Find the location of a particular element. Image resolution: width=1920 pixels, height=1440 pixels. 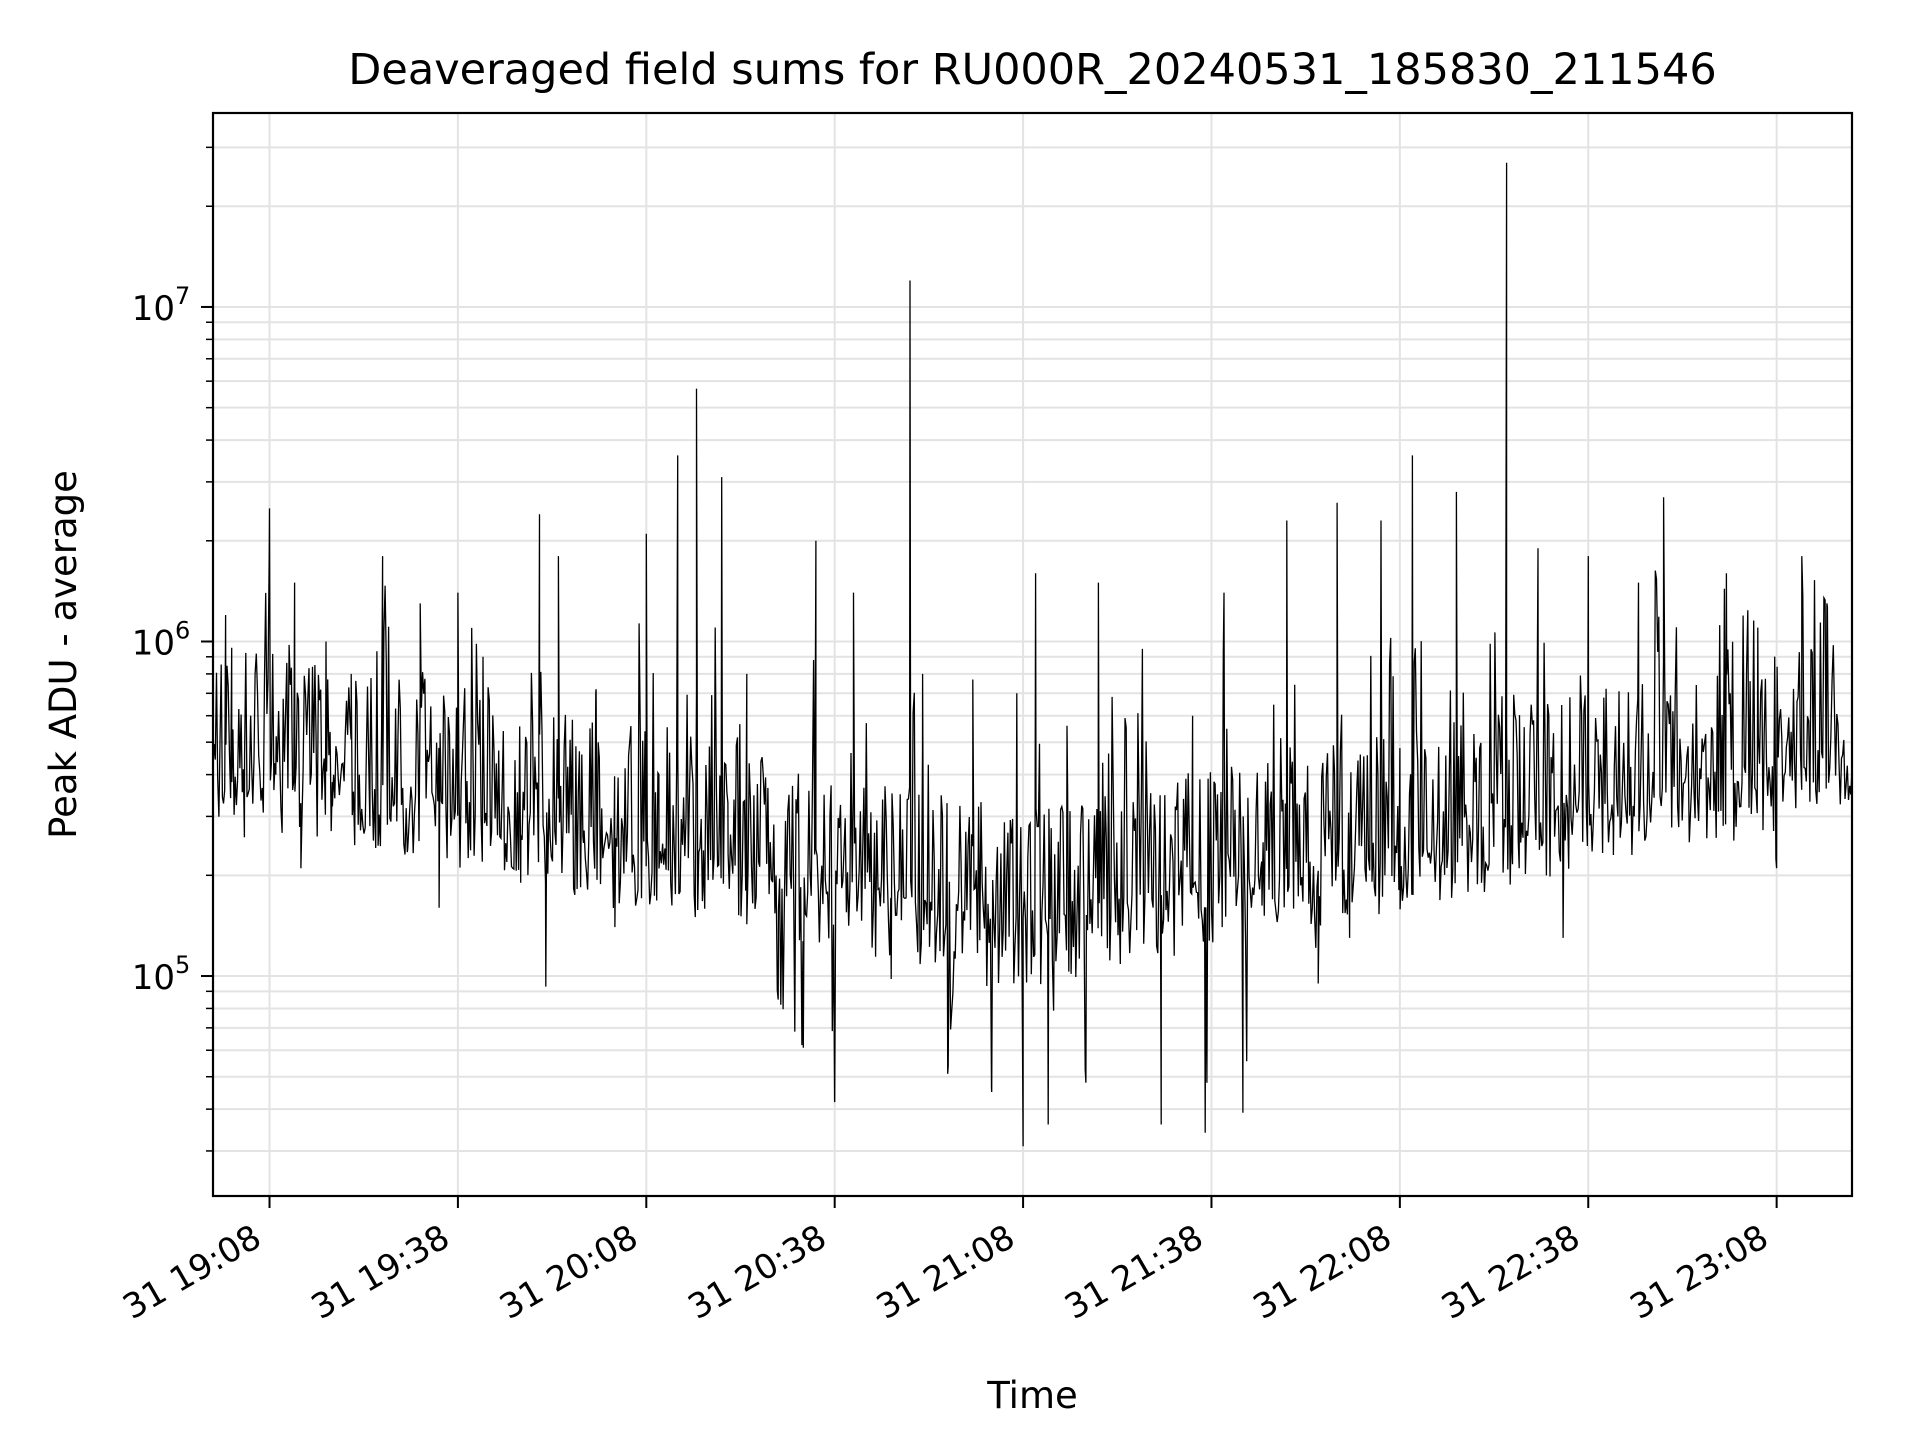

y-tick-label: 10⁵ is located at coordinates (161, 974).